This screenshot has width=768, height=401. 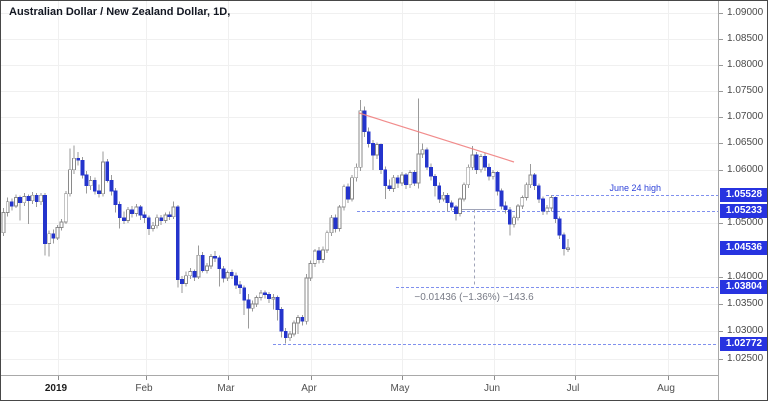 I want to click on price-badge: 1.02772, so click(x=743, y=343).